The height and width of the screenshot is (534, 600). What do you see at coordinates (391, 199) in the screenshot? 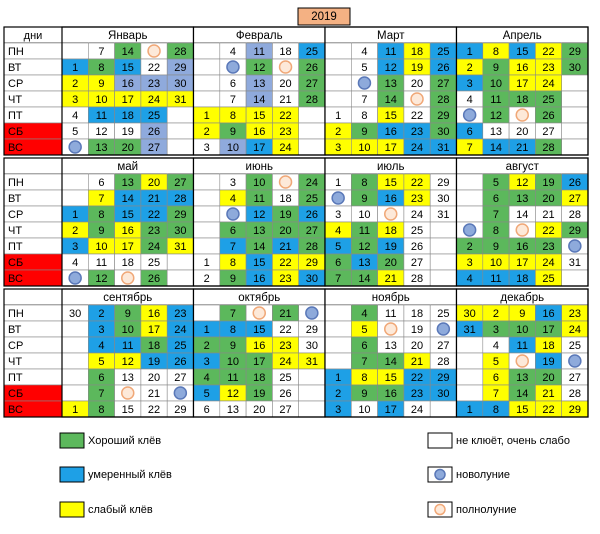
I see `day-number: 16` at bounding box center [391, 199].